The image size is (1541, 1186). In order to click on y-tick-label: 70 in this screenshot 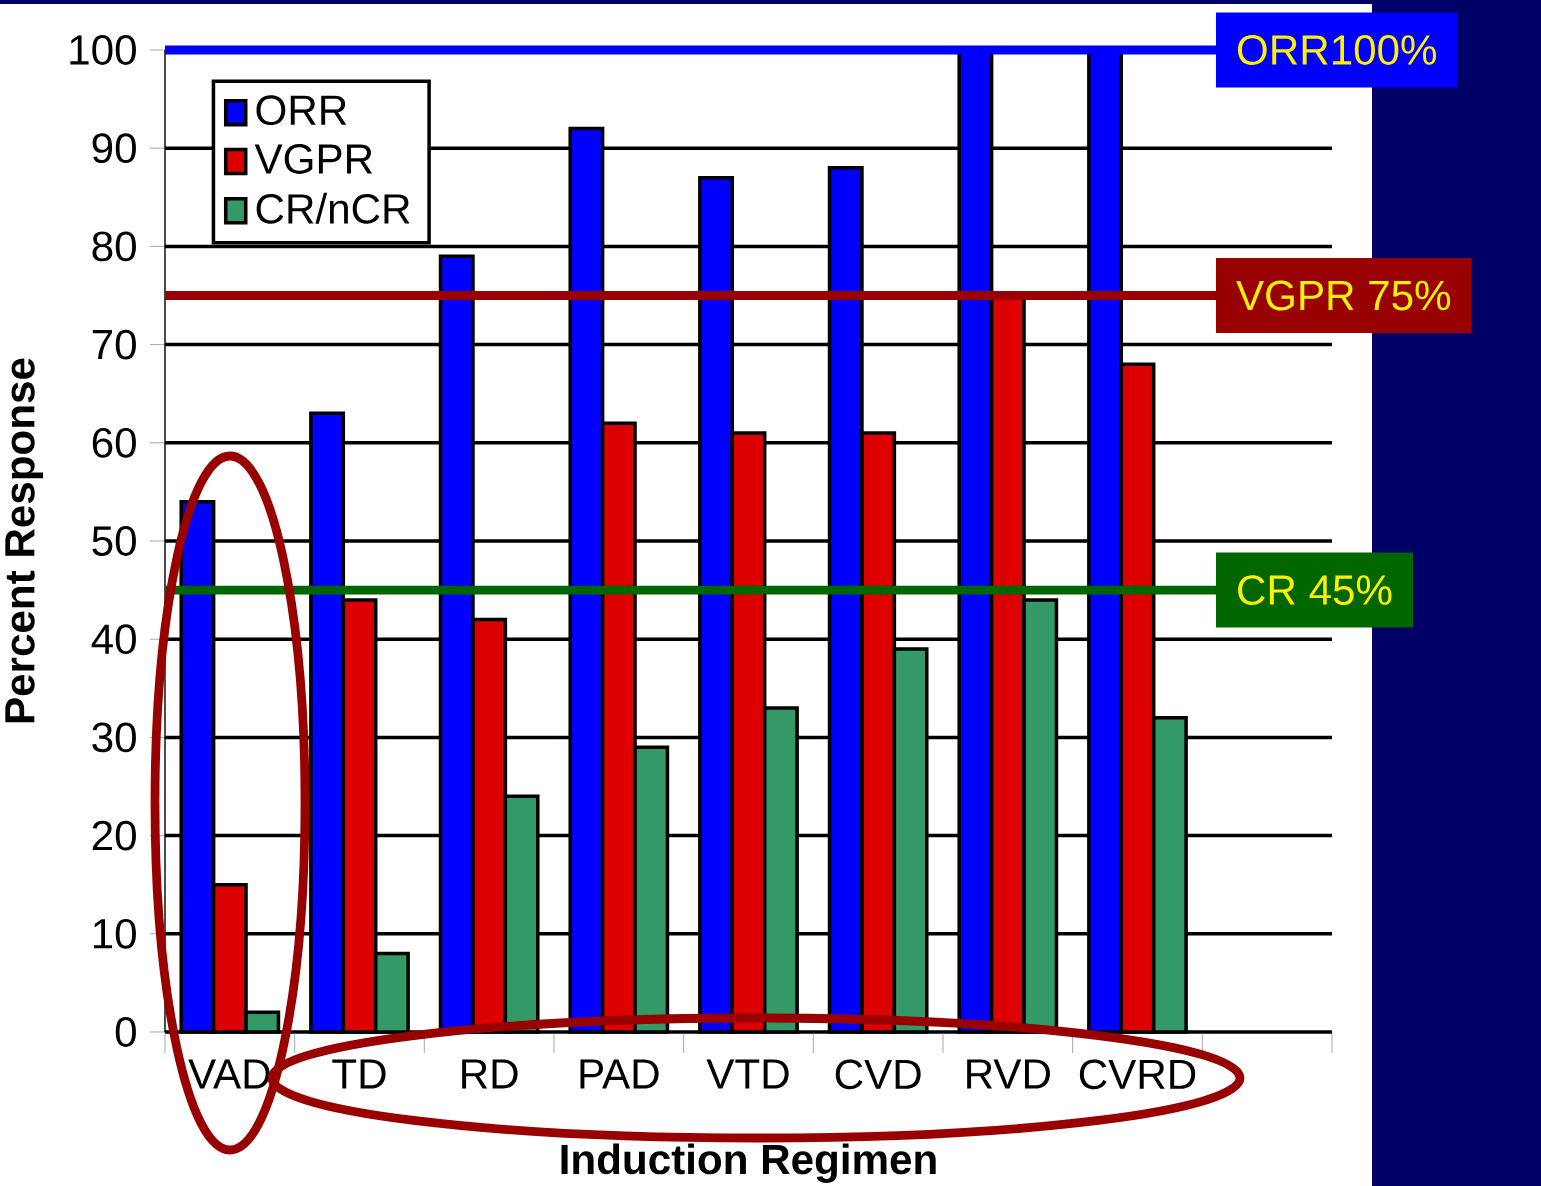, I will do `click(114, 344)`.